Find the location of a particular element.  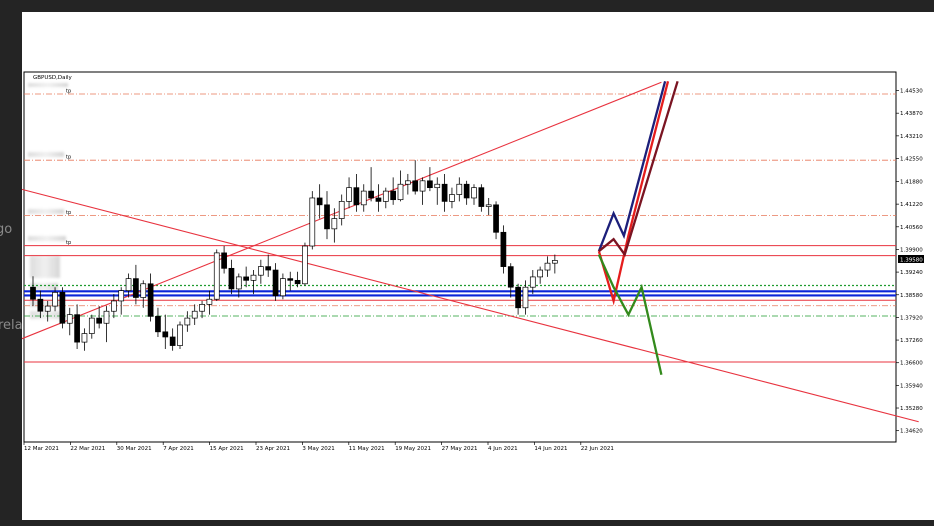

time-tick-label: 14 Jun 2021 is located at coordinates (550, 449).